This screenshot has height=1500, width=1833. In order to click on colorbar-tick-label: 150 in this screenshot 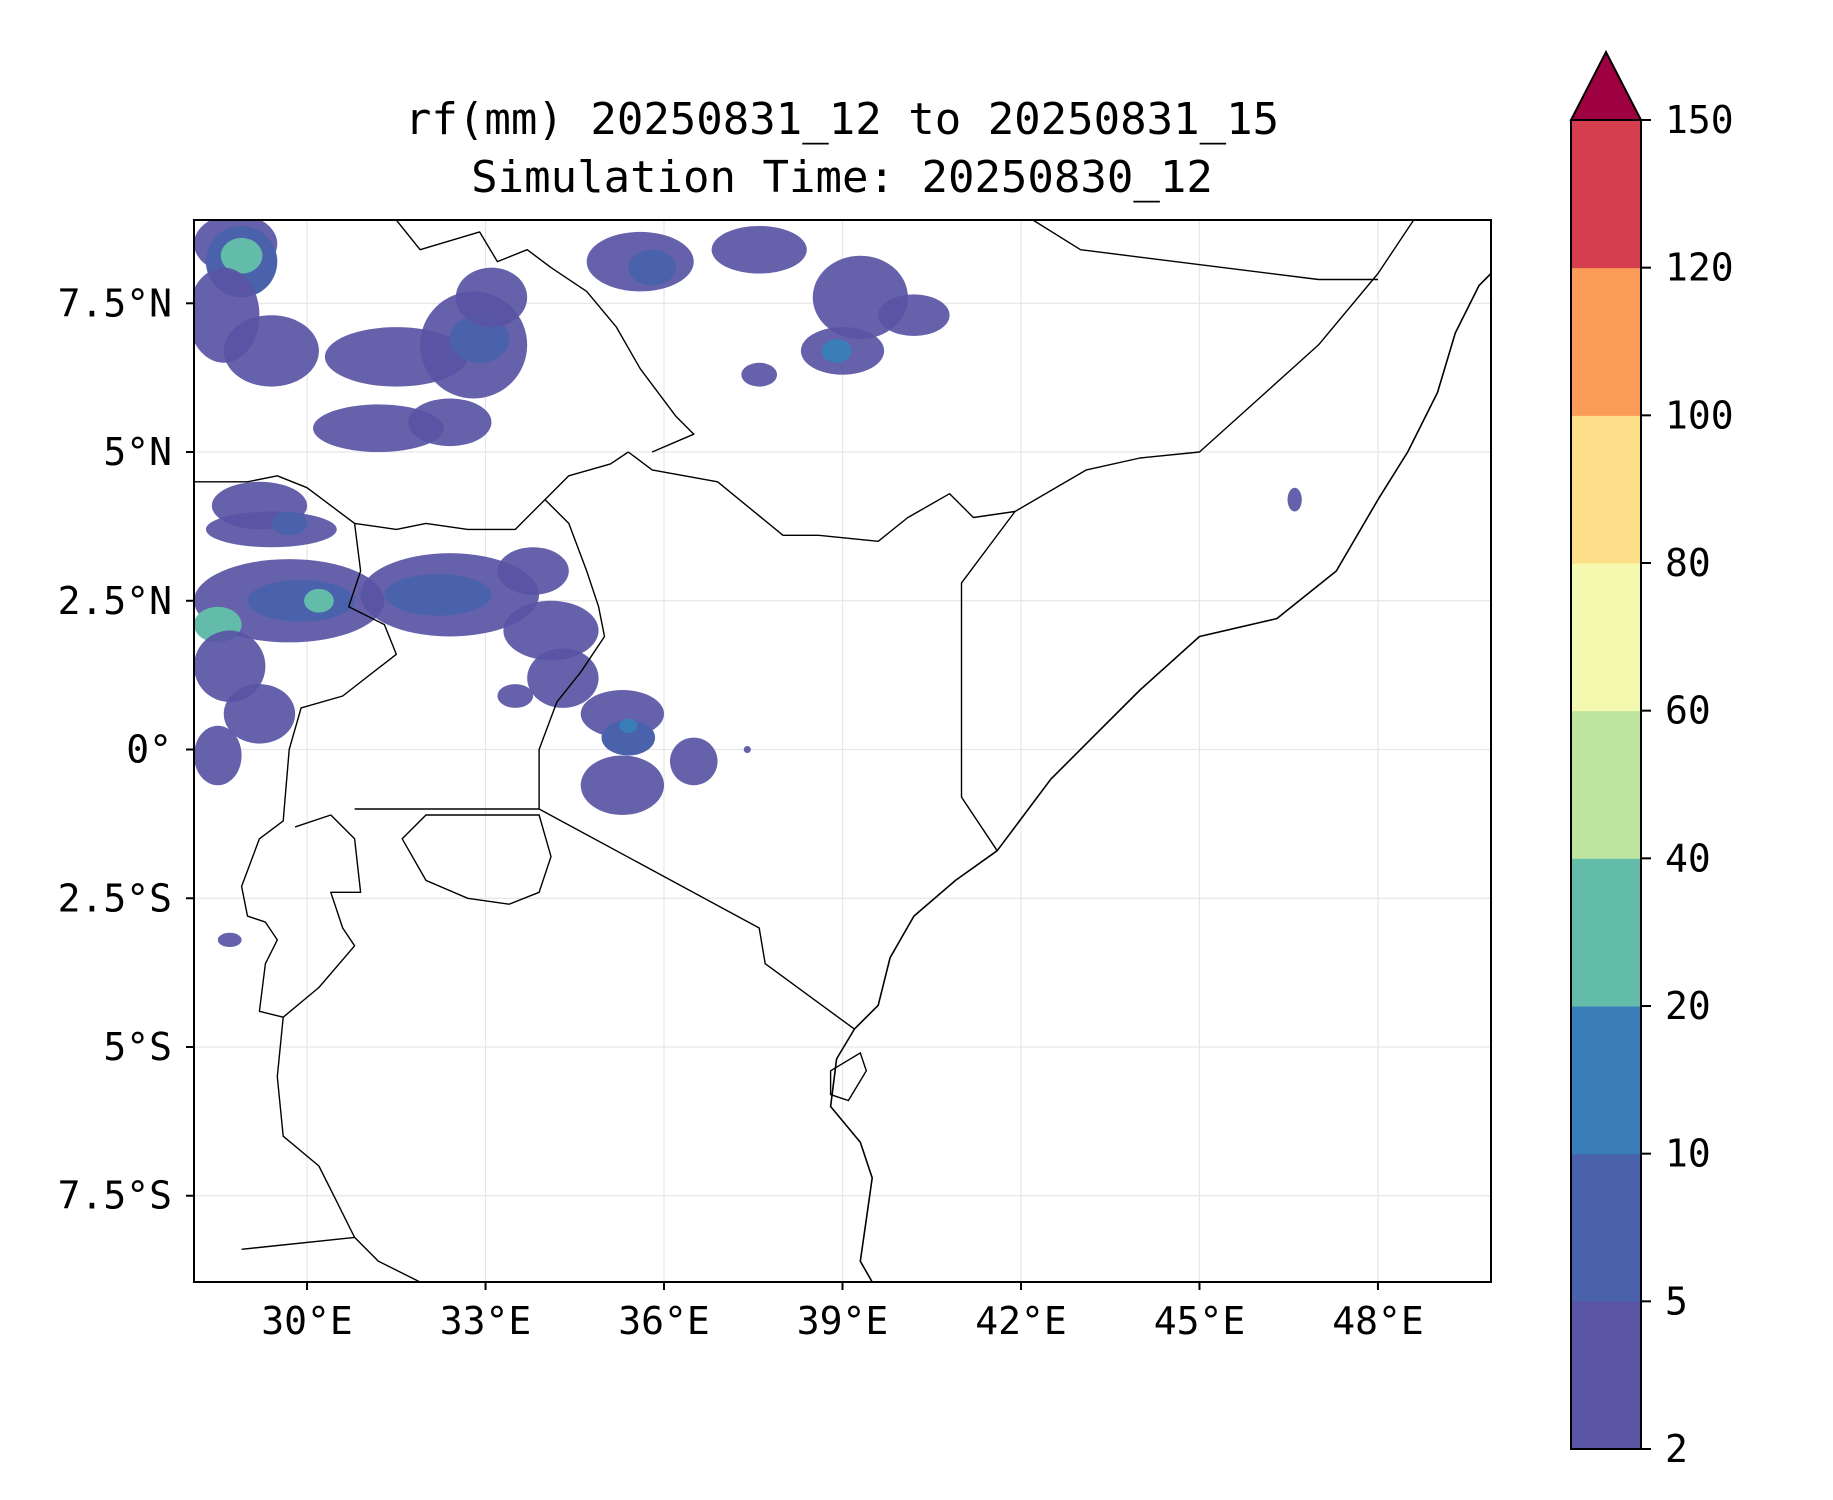, I will do `click(1699, 120)`.